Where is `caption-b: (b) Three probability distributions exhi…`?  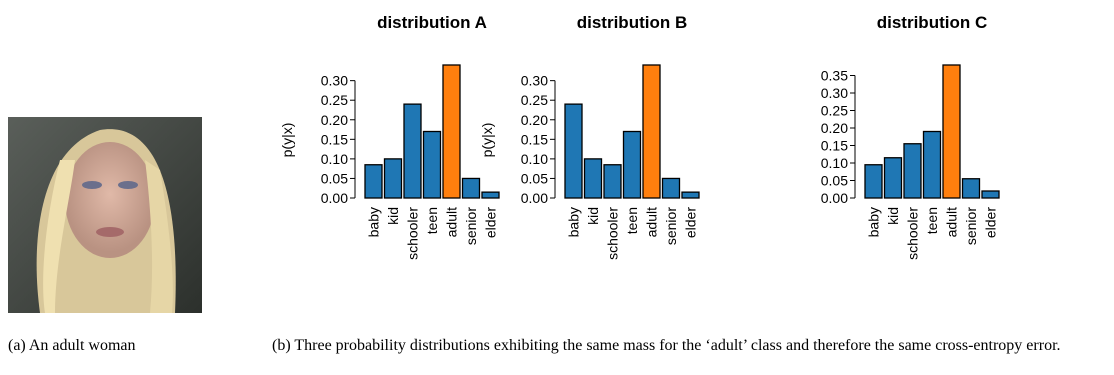 caption-b: (b) Three probability distributions exhi… is located at coordinates (666, 345).